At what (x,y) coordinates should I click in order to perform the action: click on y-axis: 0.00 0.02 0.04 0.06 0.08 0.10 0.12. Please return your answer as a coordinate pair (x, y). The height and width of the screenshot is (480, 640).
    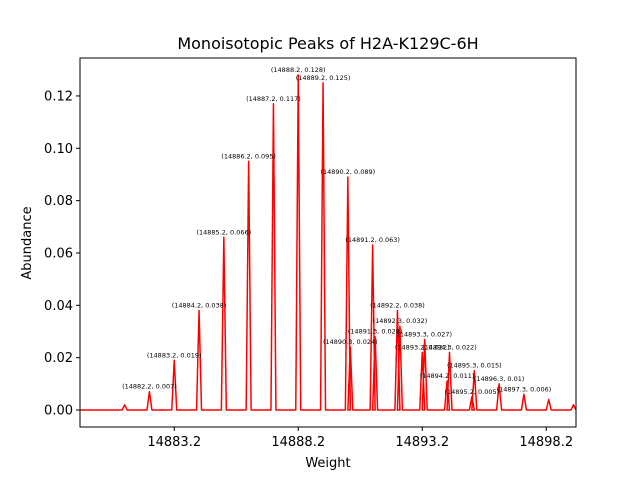
    Looking at the image, I should click on (62, 253).